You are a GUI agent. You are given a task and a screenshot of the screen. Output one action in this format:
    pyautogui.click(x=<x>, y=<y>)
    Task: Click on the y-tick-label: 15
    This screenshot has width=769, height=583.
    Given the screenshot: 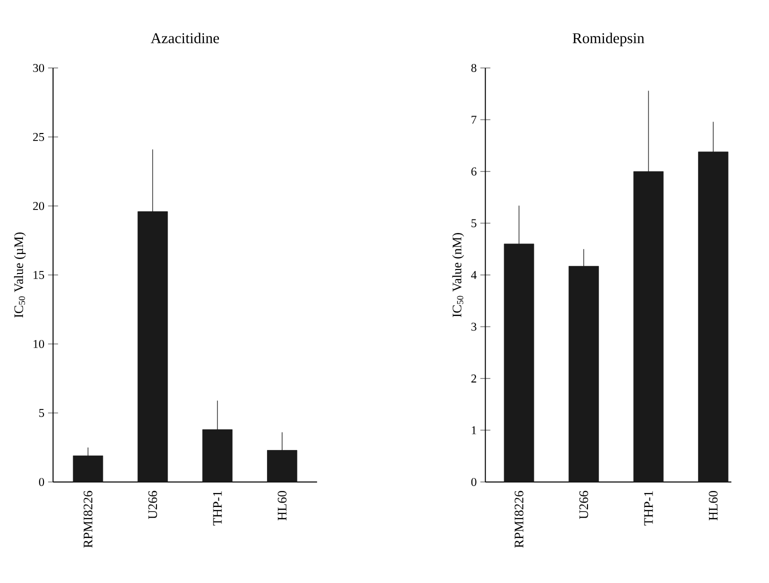 What is the action you would take?
    pyautogui.click(x=39, y=274)
    